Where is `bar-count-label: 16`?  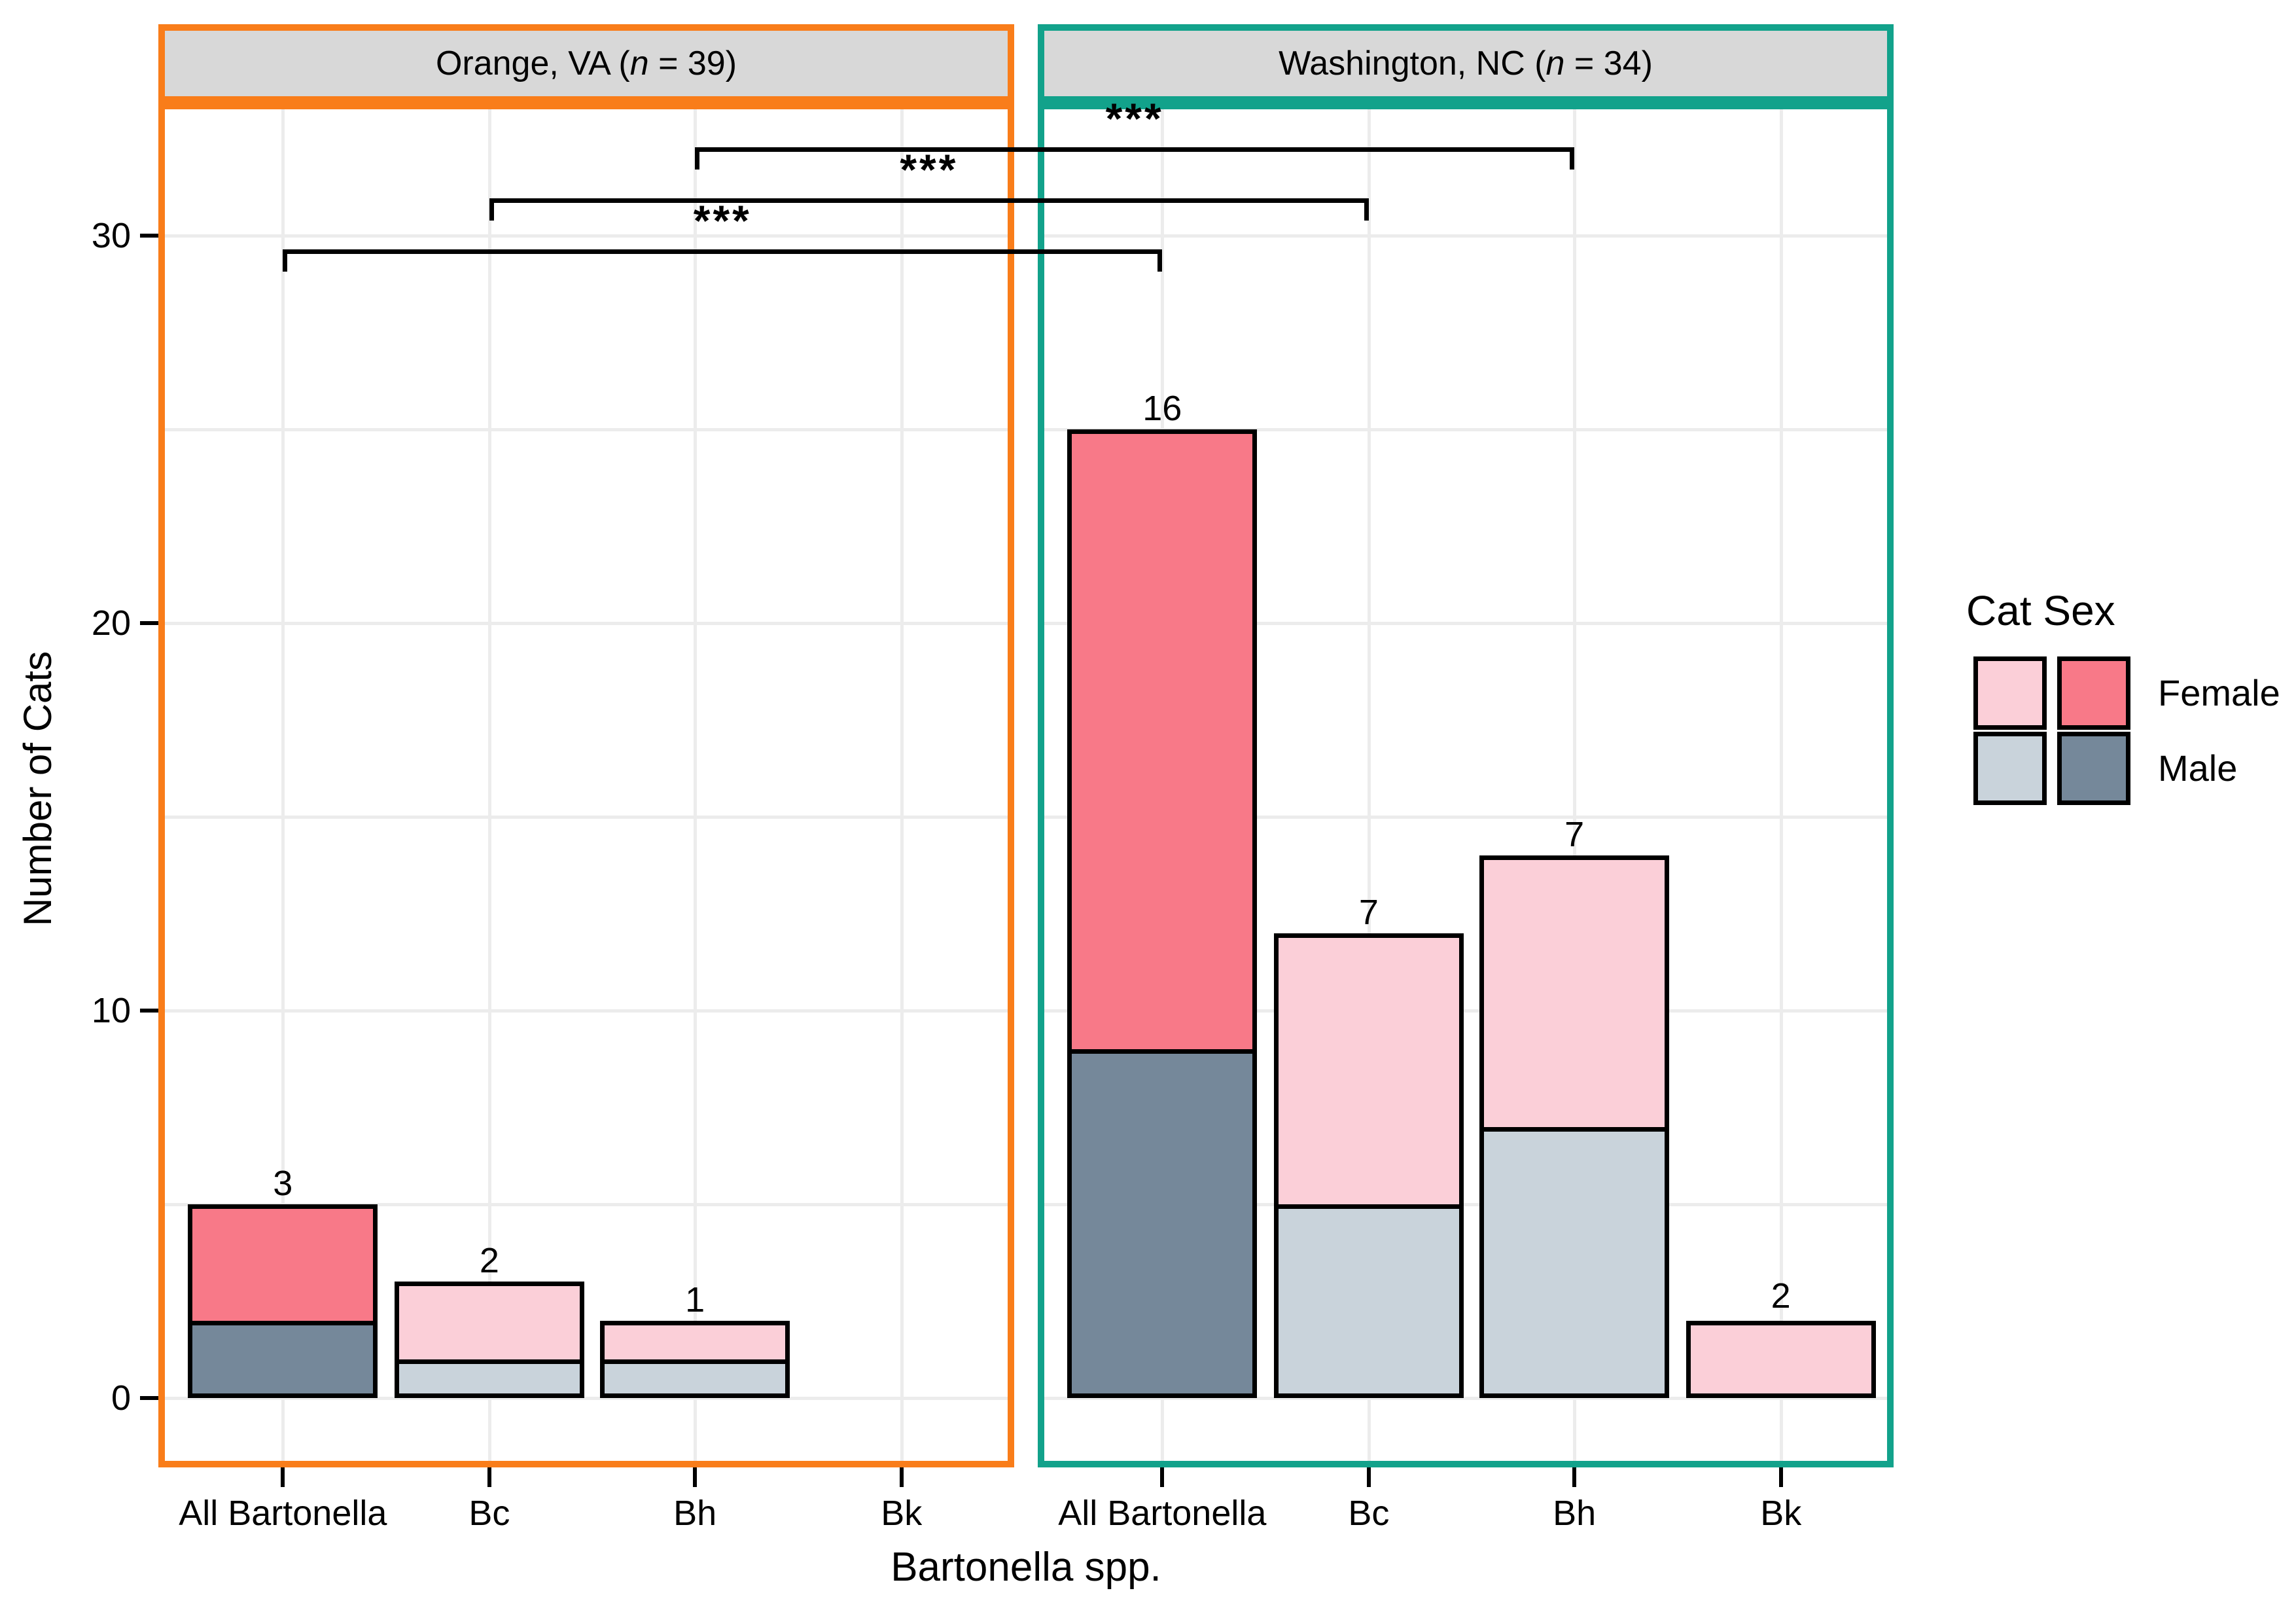
bar-count-label: 16 is located at coordinates (1162, 408).